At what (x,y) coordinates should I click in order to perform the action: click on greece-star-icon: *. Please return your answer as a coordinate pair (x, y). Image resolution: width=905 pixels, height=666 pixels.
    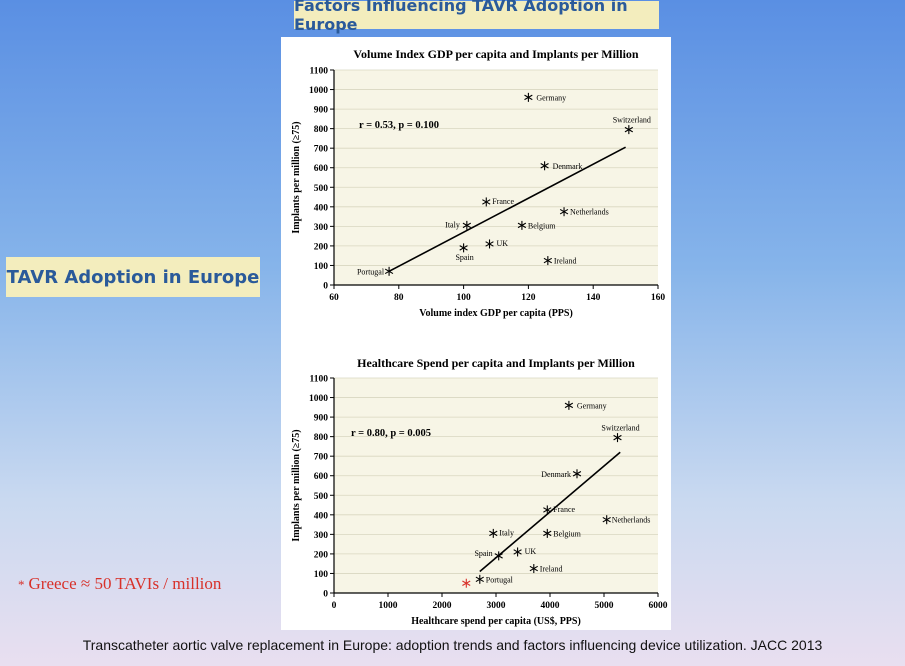
    Looking at the image, I should click on (21, 584).